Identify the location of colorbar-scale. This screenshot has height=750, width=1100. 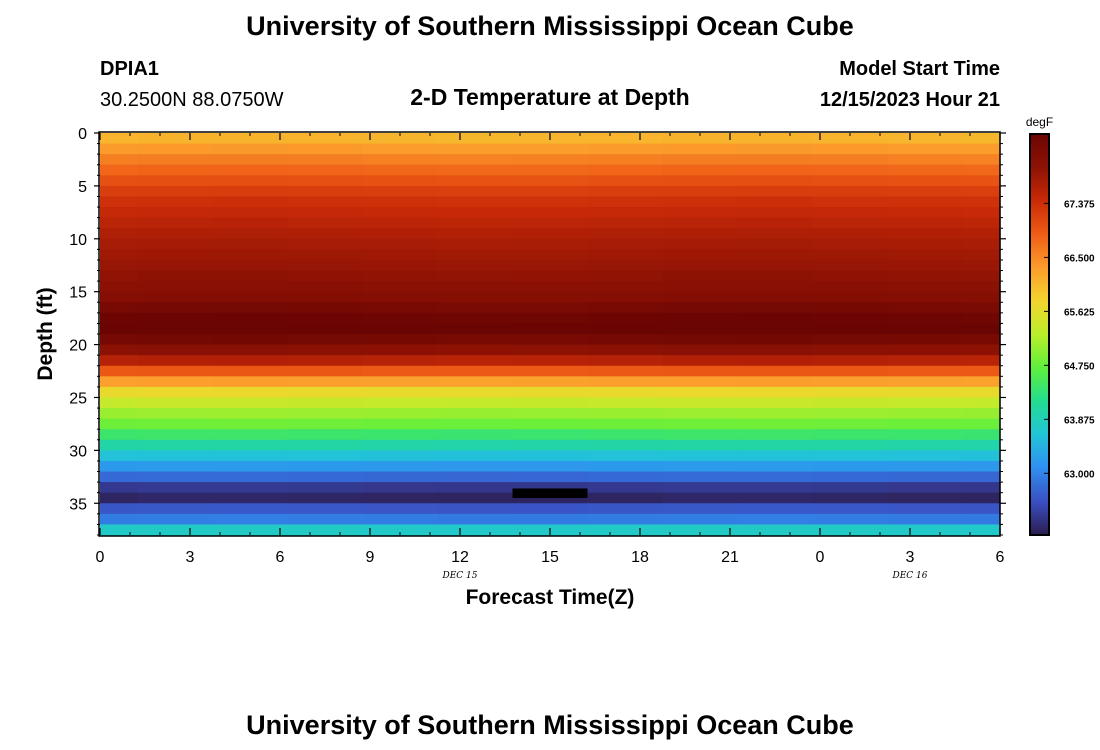
(1039, 334).